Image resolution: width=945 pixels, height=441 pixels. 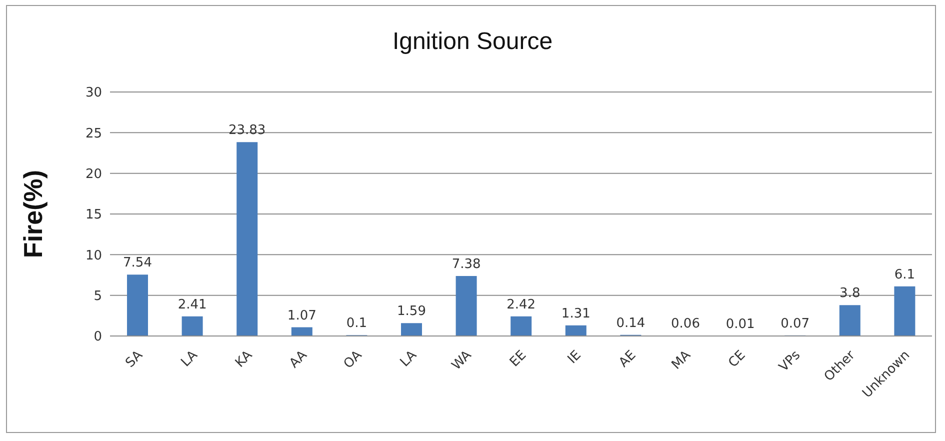 I want to click on chart-title: Ignition Source, so click(x=472, y=42).